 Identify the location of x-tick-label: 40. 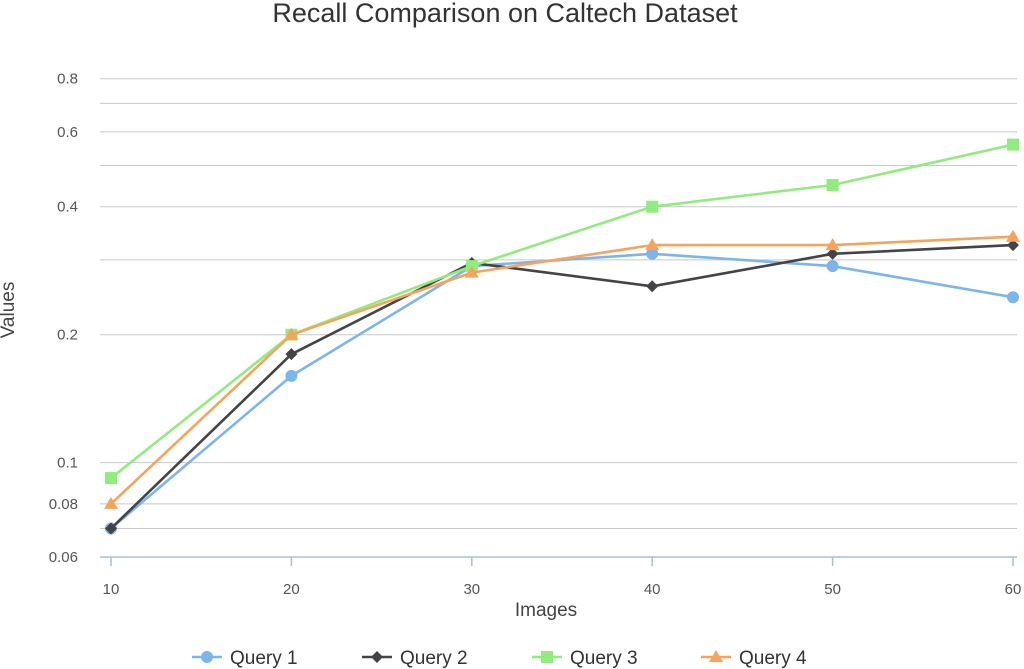
(652, 589).